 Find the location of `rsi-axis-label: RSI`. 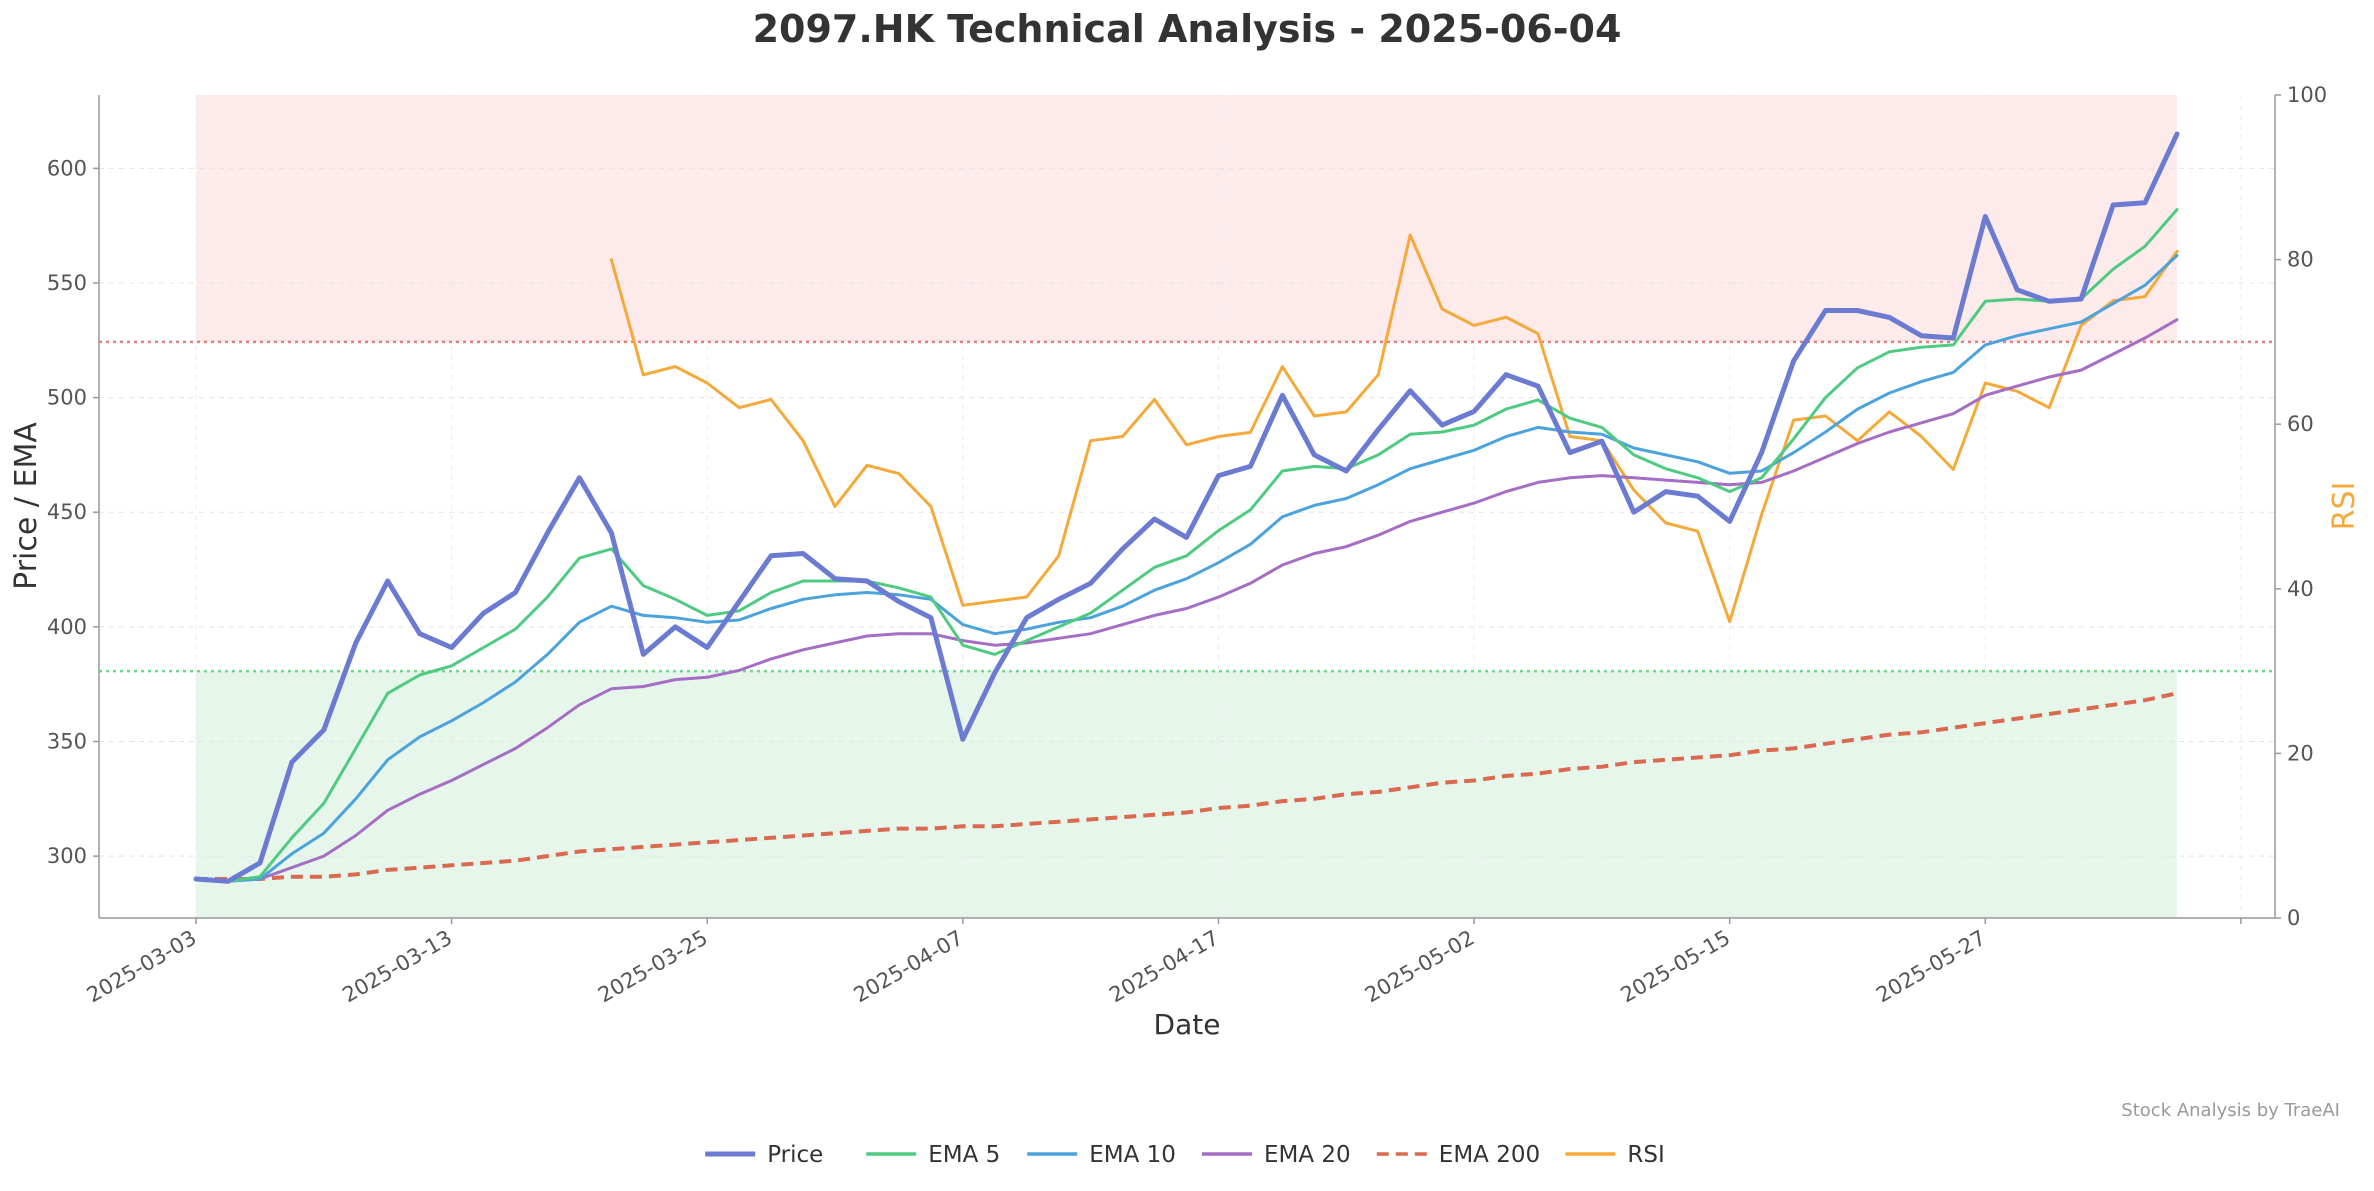

rsi-axis-label: RSI is located at coordinates (2344, 506).